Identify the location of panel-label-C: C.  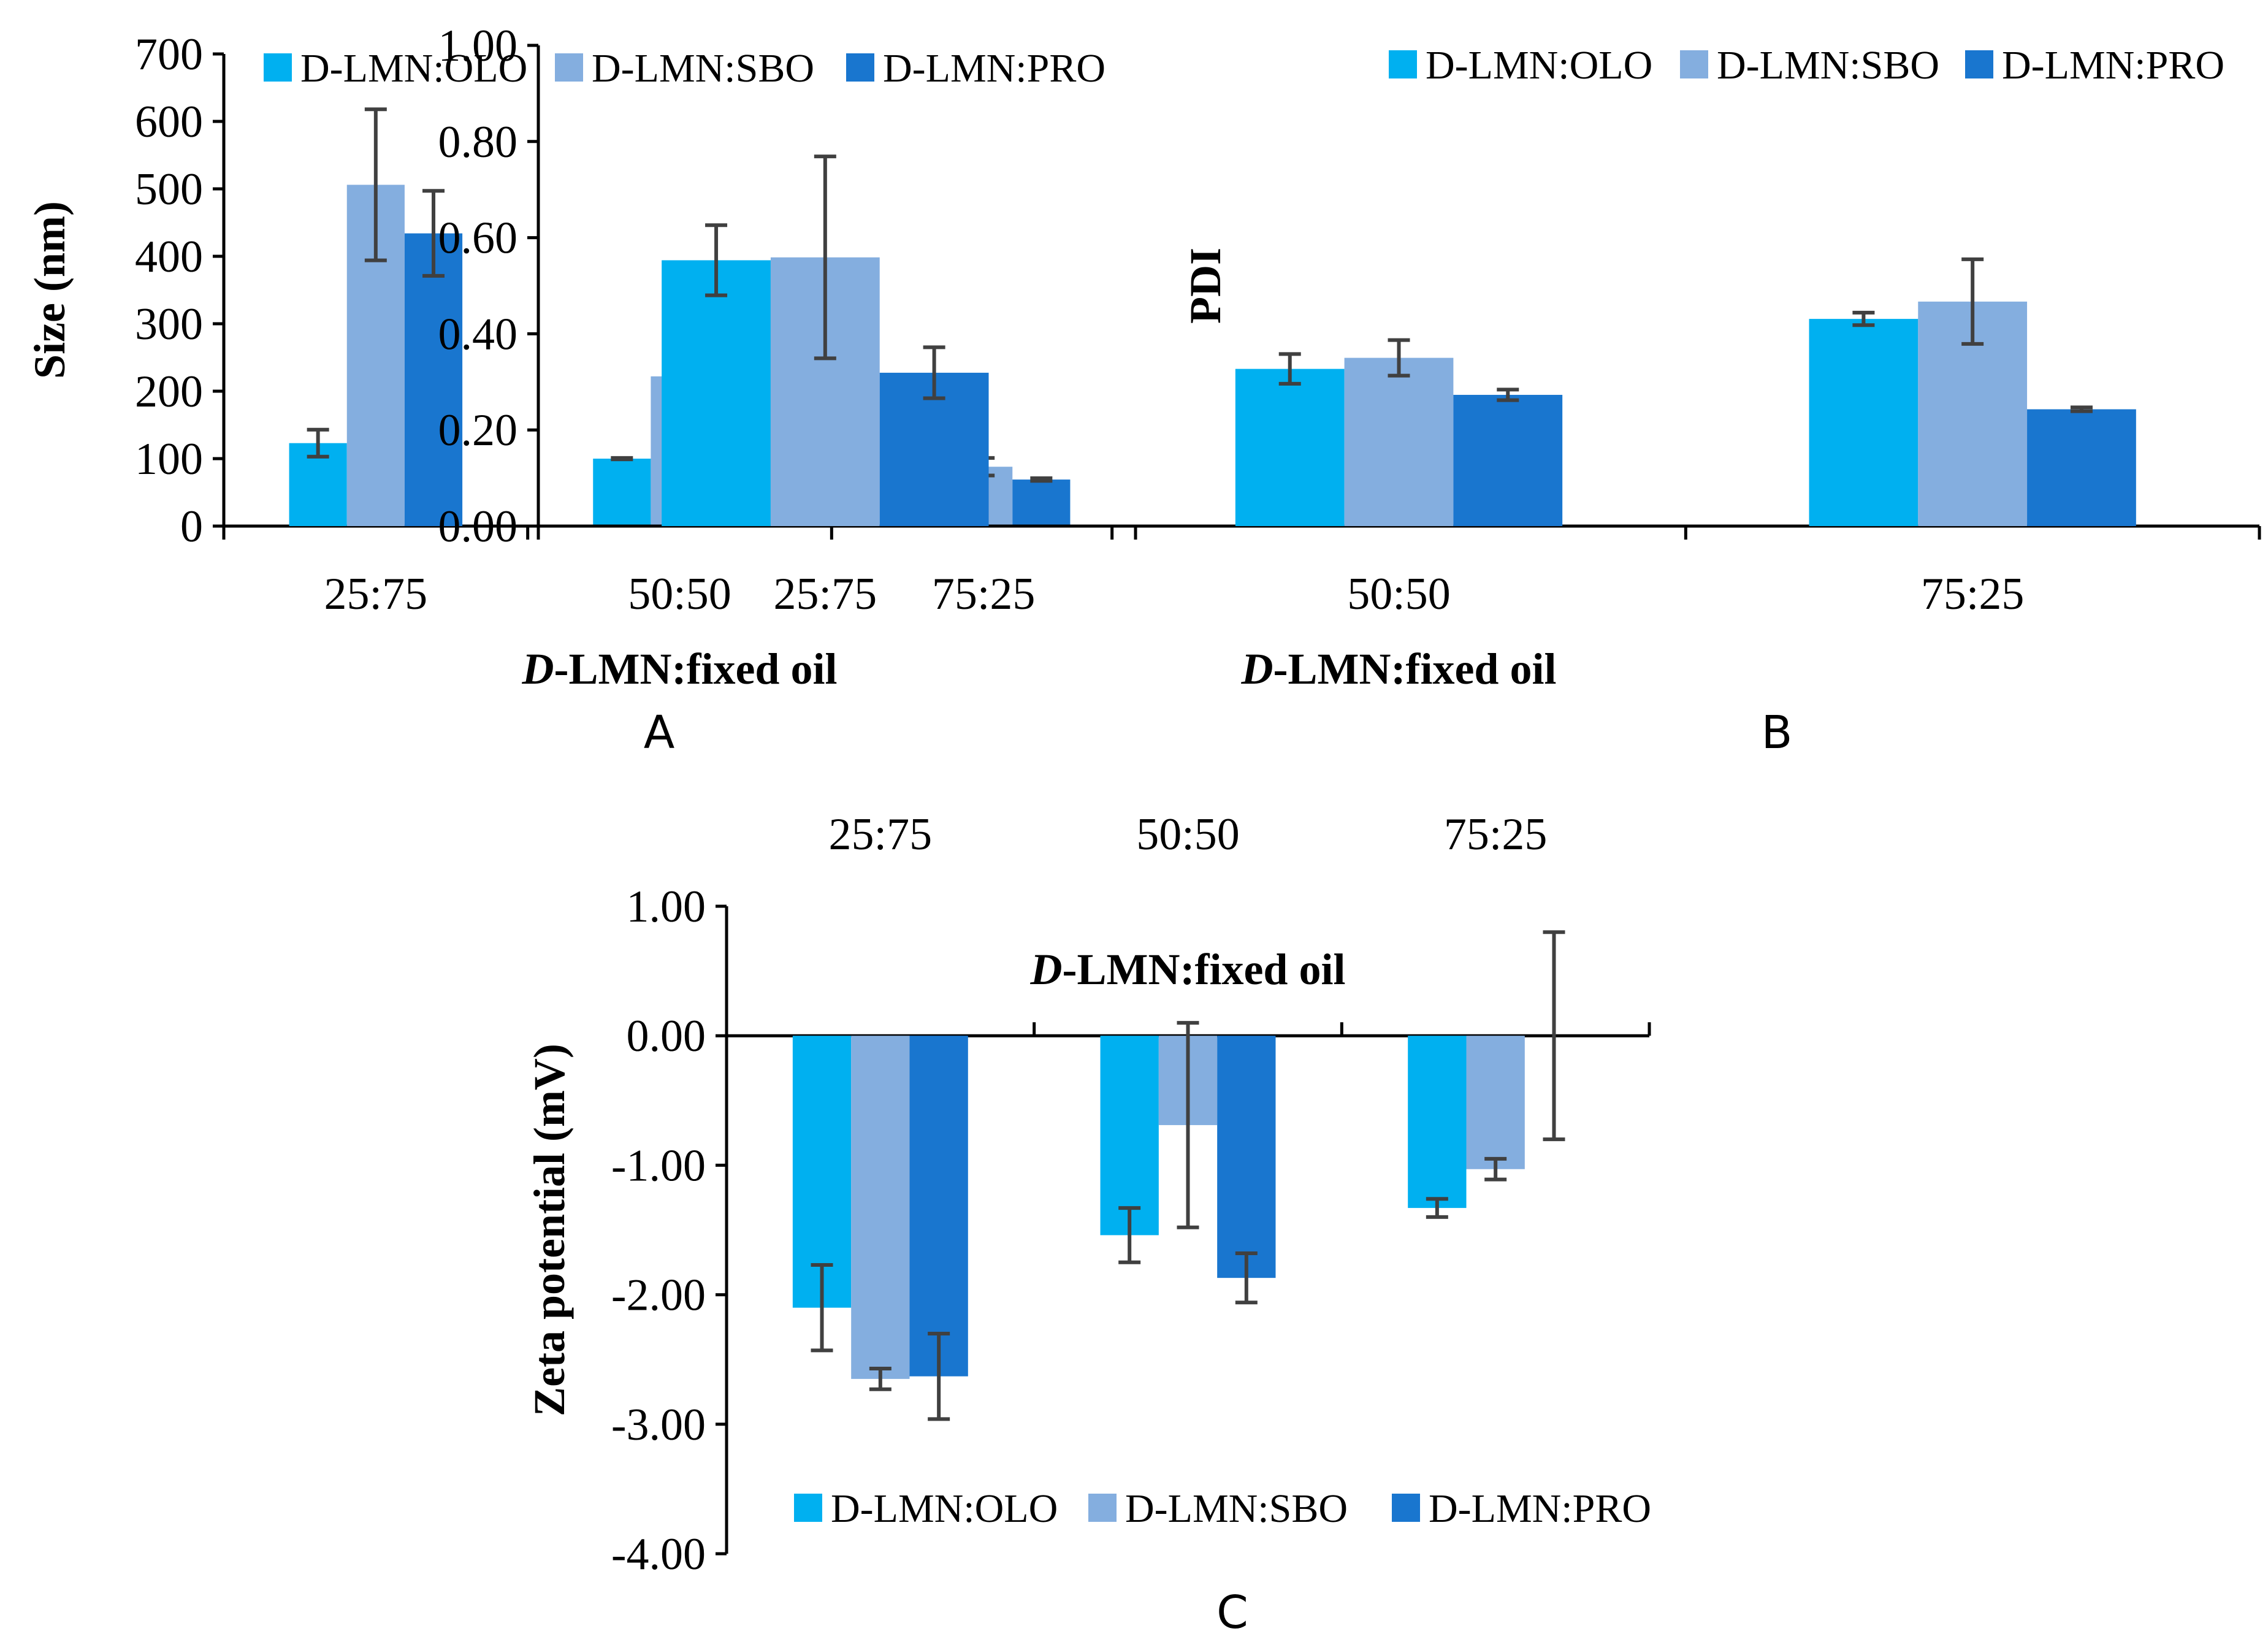
(1232, 1612).